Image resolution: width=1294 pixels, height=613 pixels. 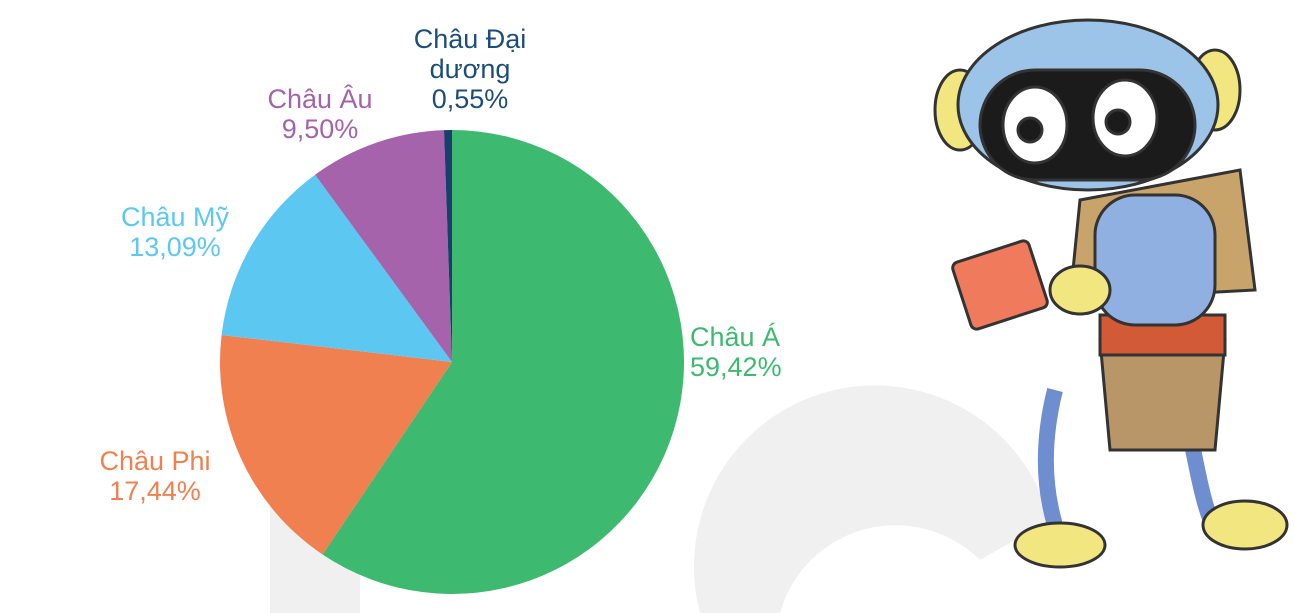 I want to click on category-label: Châu Á, so click(x=735, y=337).